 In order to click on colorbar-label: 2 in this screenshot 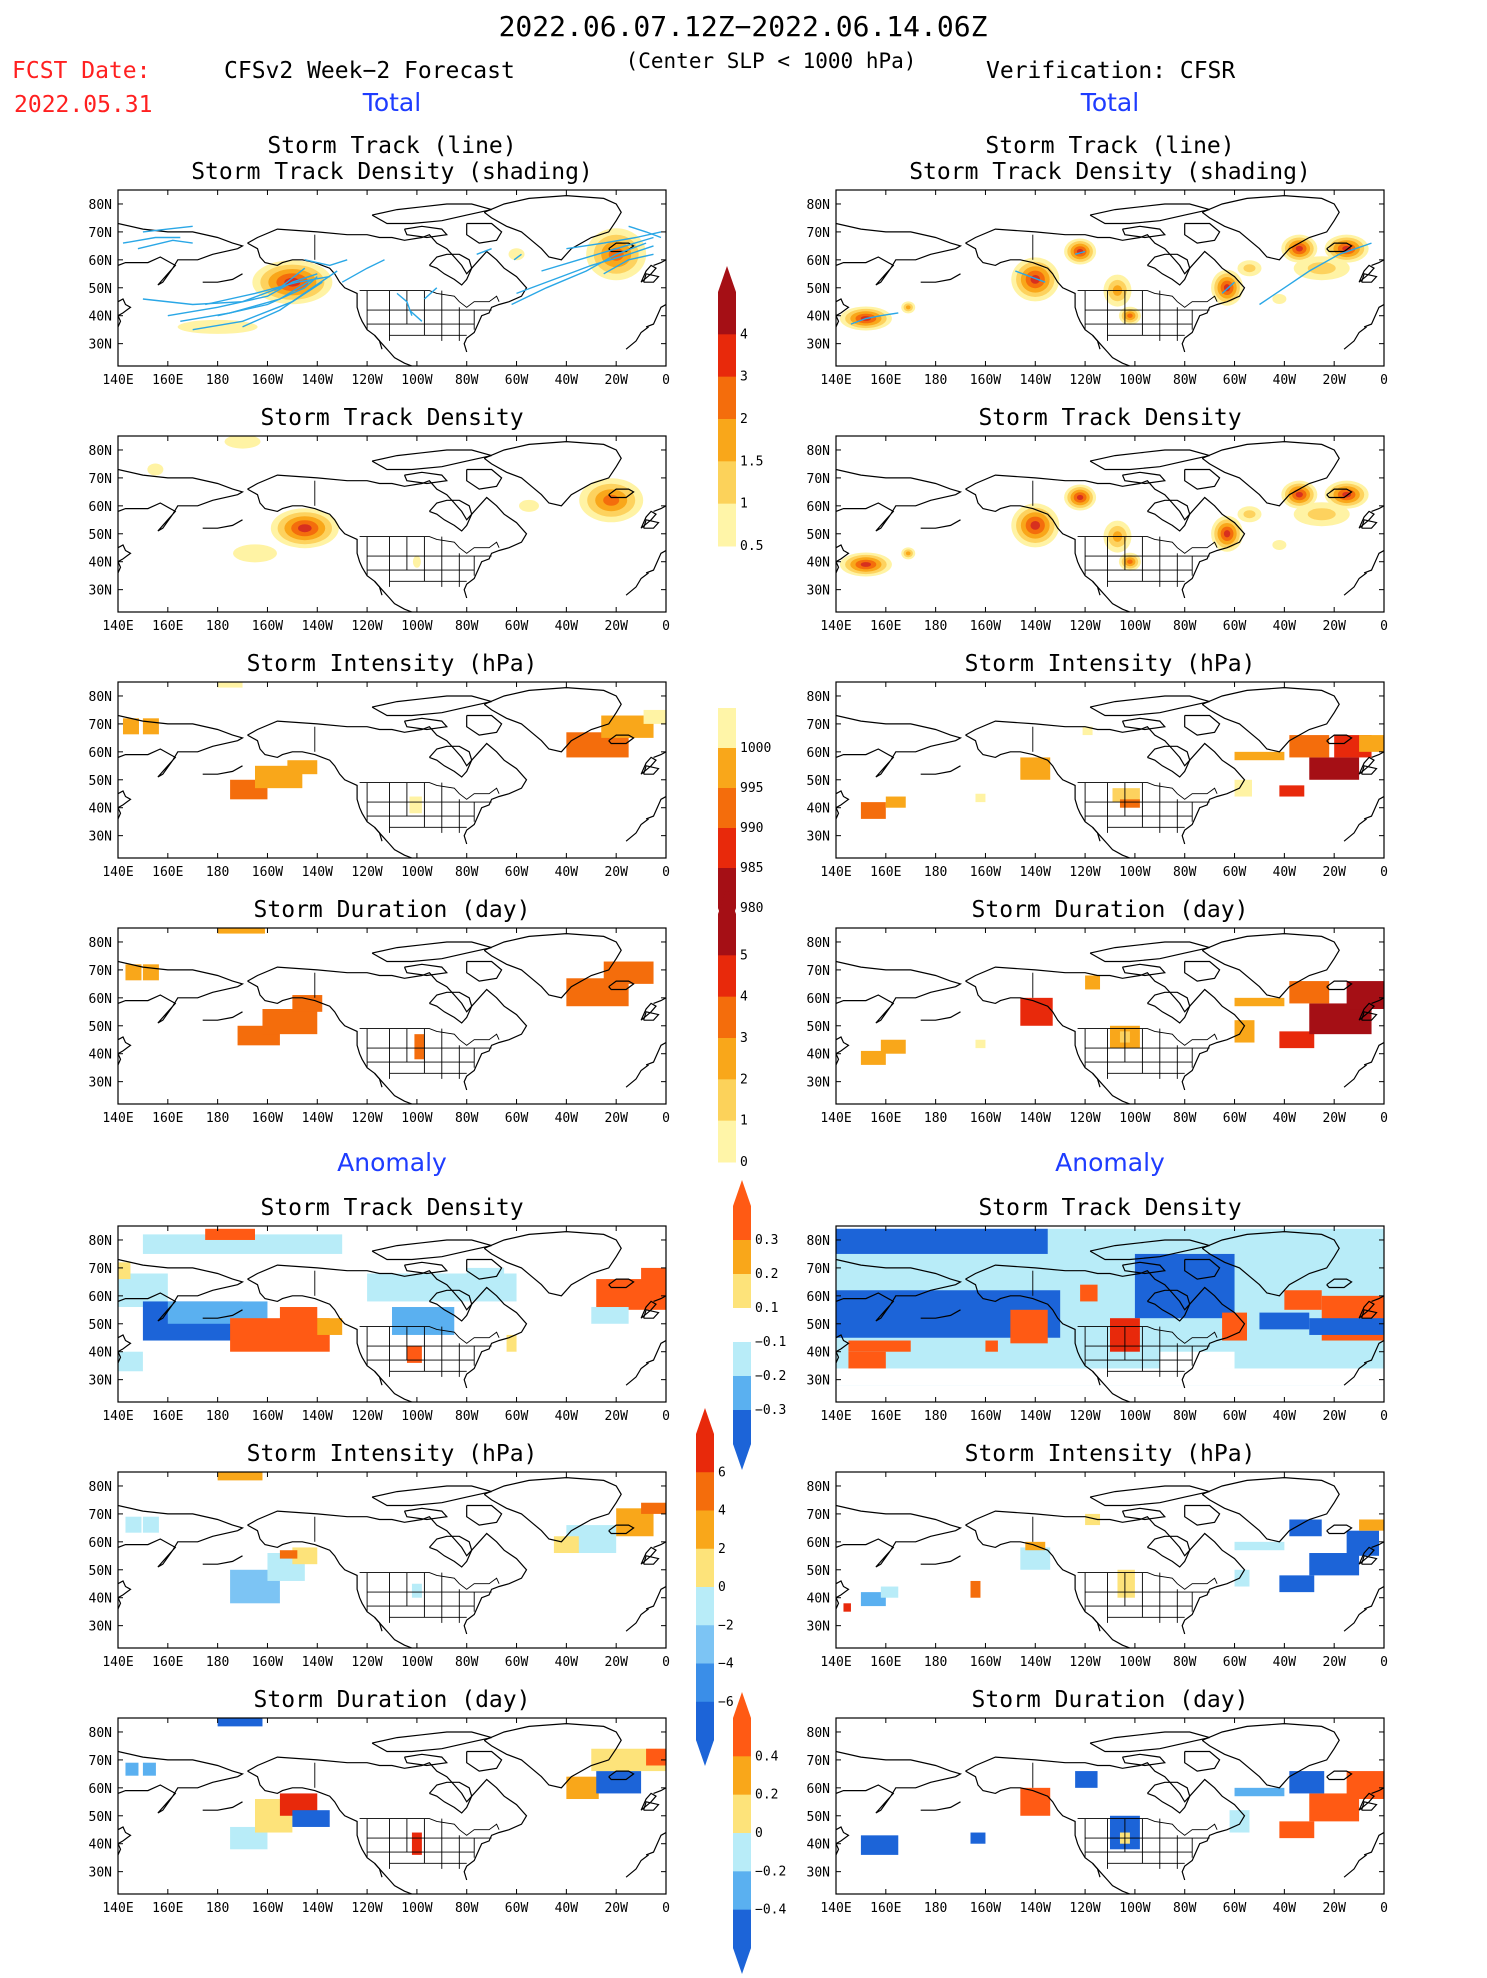, I will do `click(744, 419)`.